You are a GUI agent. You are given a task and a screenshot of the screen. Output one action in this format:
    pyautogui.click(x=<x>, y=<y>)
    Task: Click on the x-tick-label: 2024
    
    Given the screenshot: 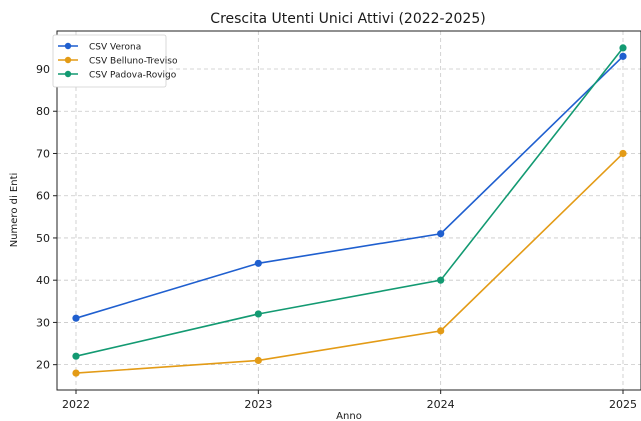 What is the action you would take?
    pyautogui.click(x=441, y=404)
    